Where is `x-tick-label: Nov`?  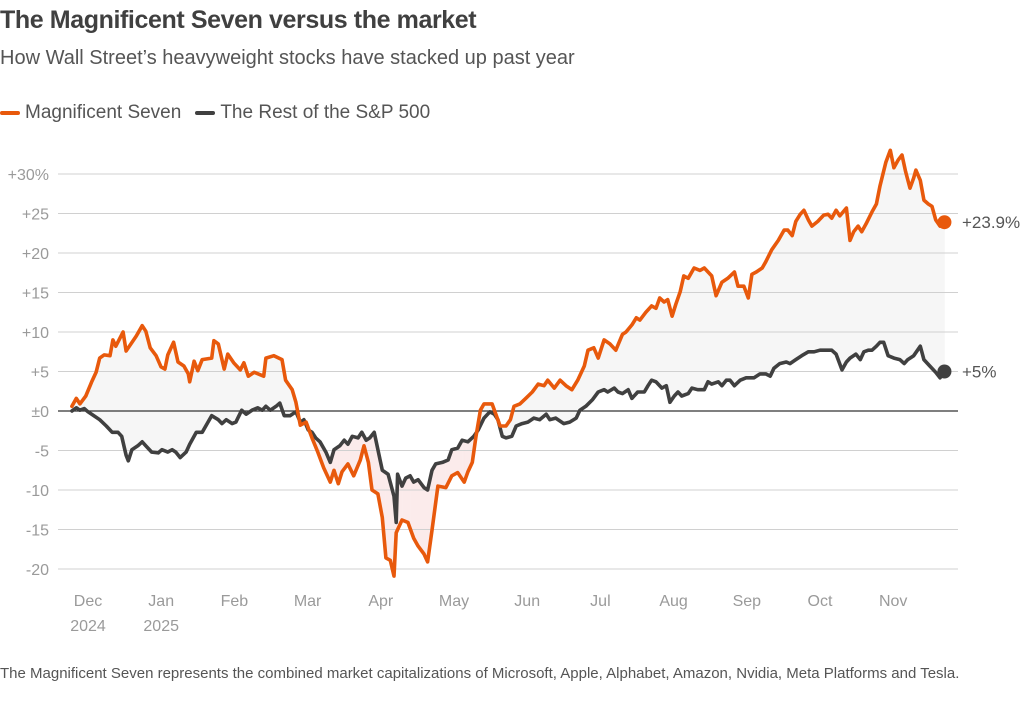 x-tick-label: Nov is located at coordinates (893, 601).